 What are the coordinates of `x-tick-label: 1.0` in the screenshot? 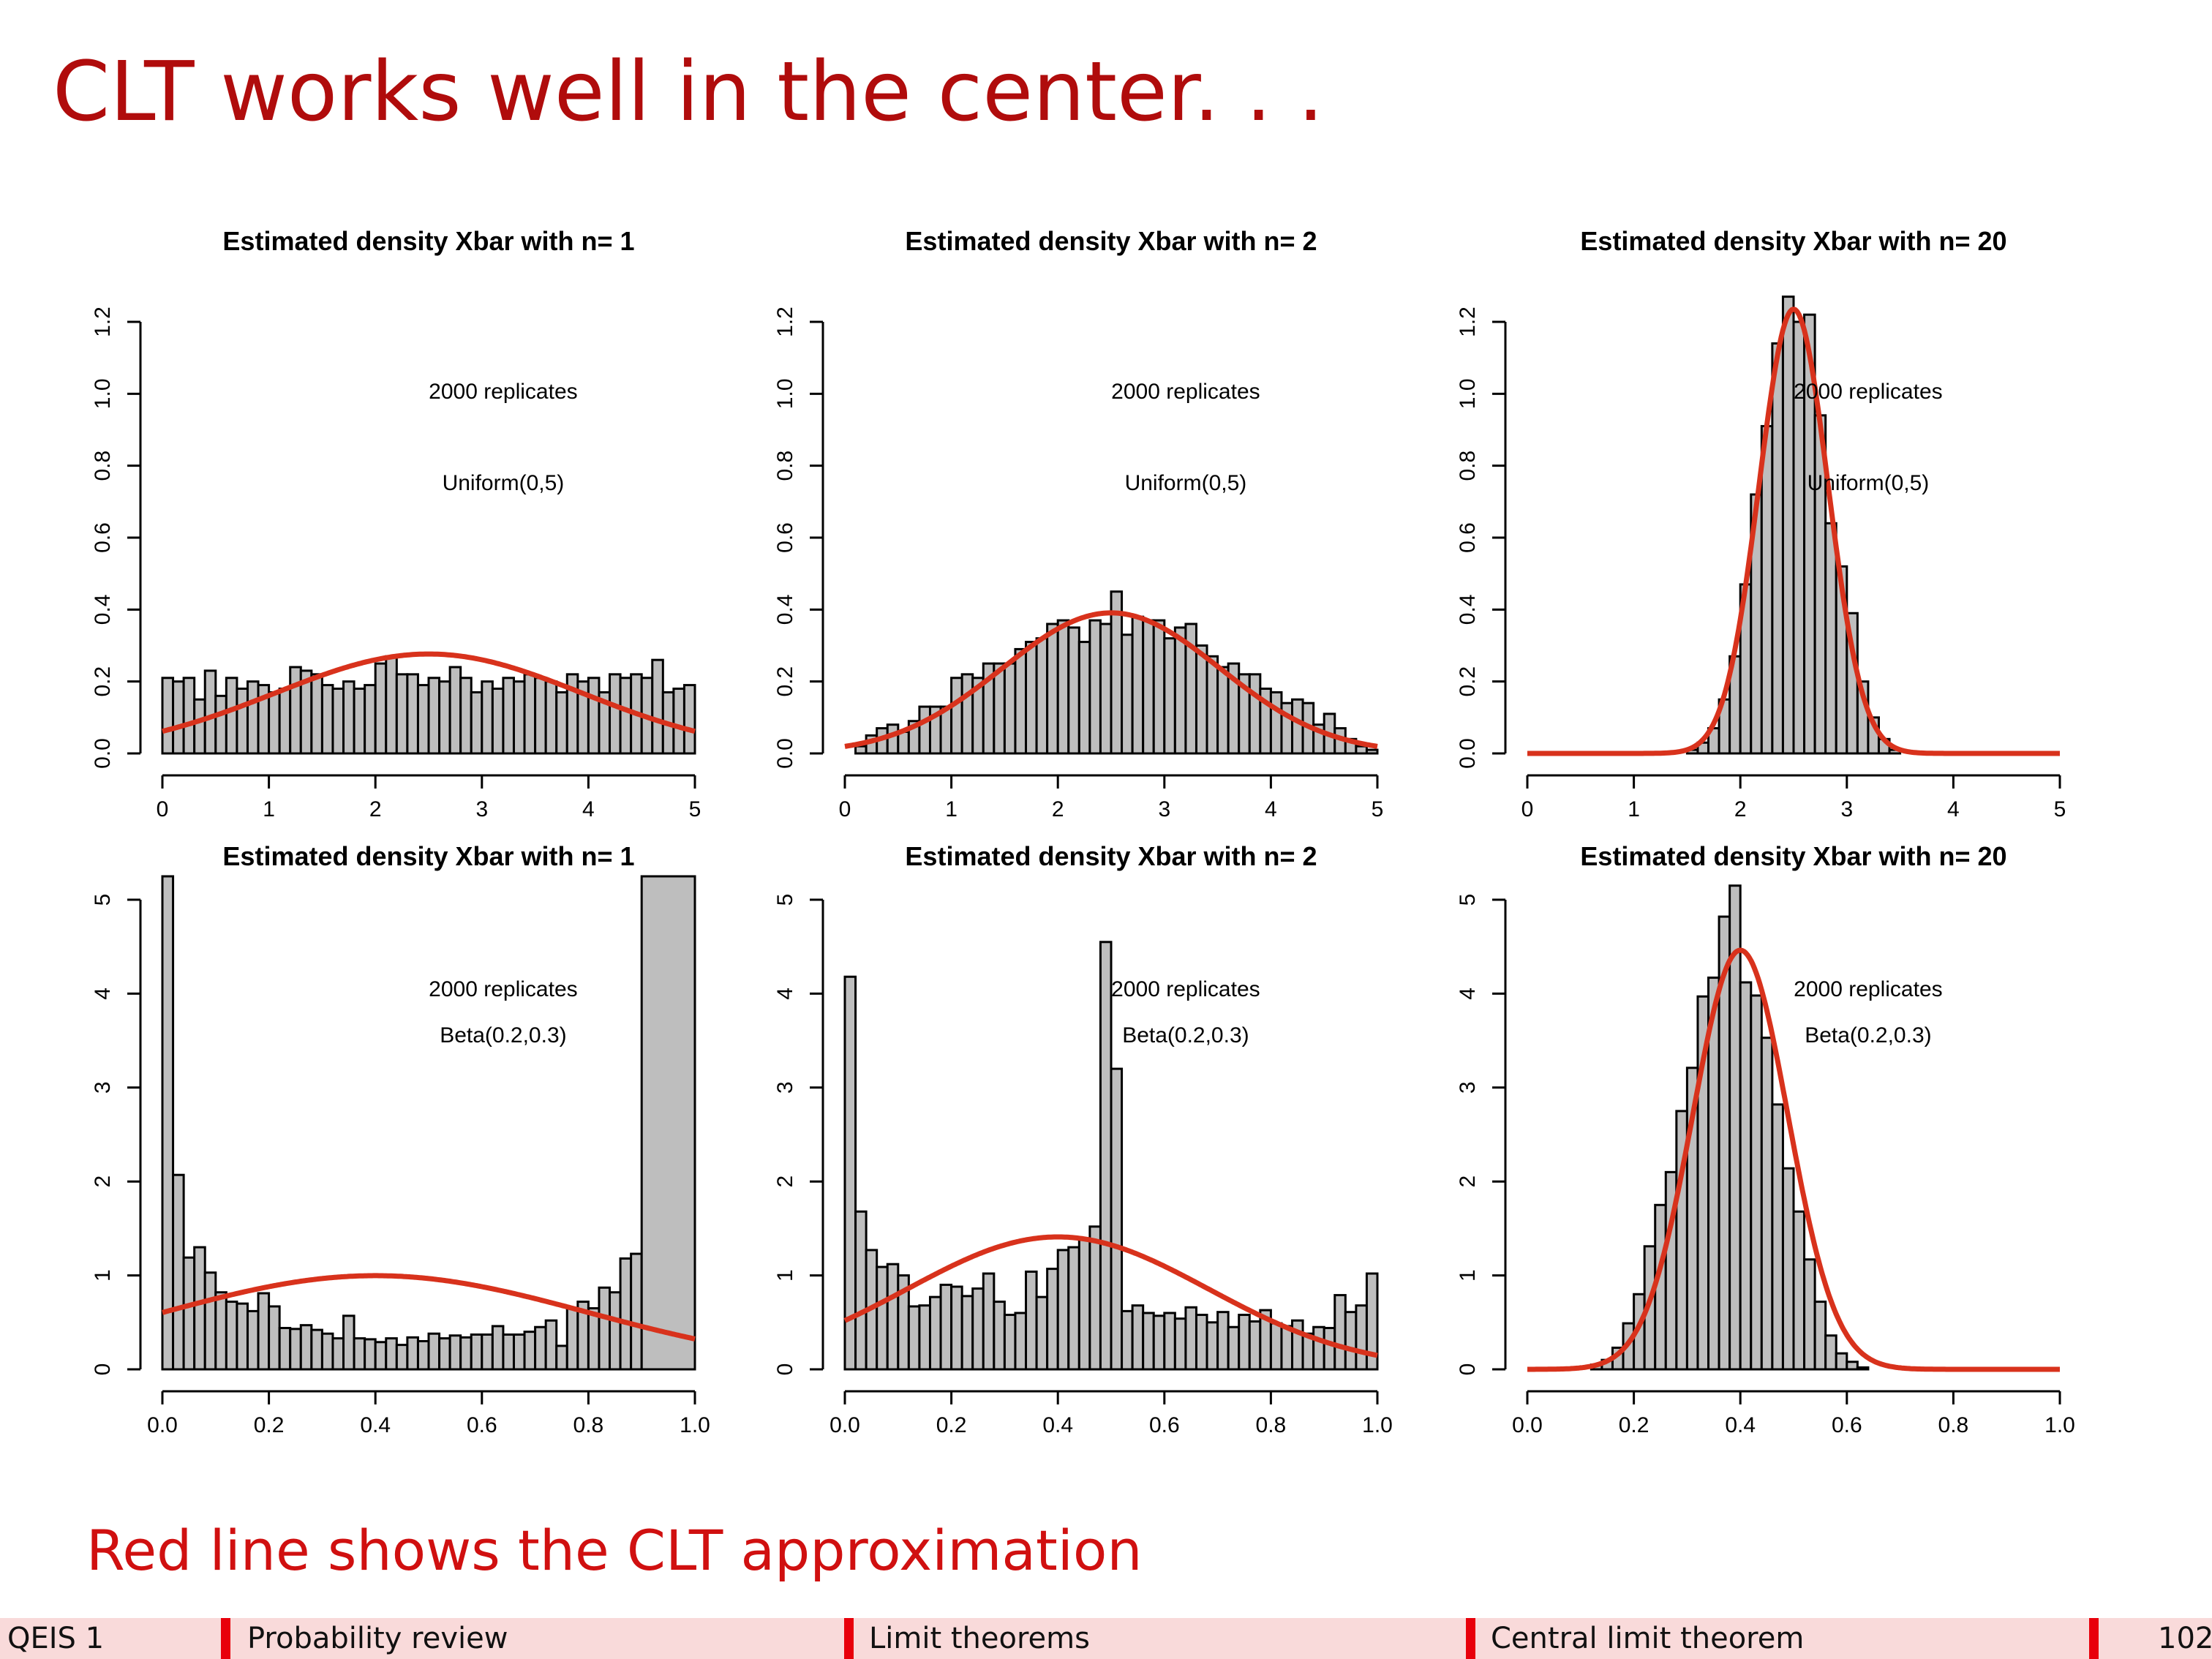 It's located at (2059, 1425).